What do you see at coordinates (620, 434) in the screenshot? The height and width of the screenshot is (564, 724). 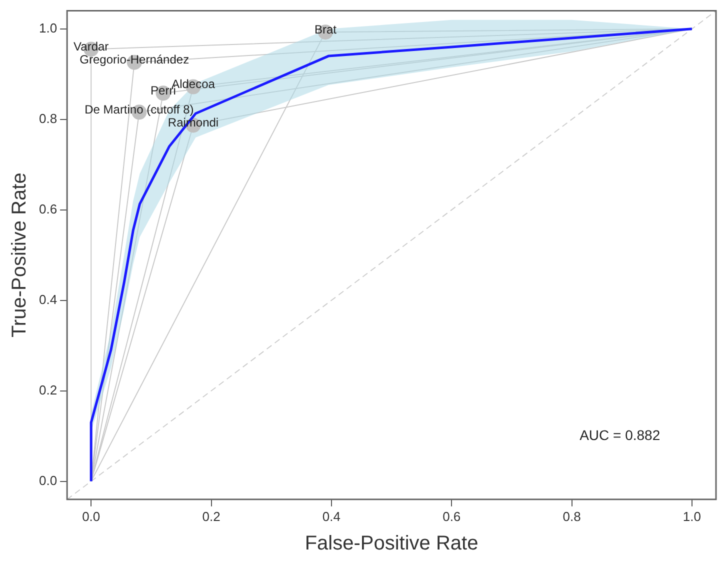 I see `annotation: AUC = 0.882` at bounding box center [620, 434].